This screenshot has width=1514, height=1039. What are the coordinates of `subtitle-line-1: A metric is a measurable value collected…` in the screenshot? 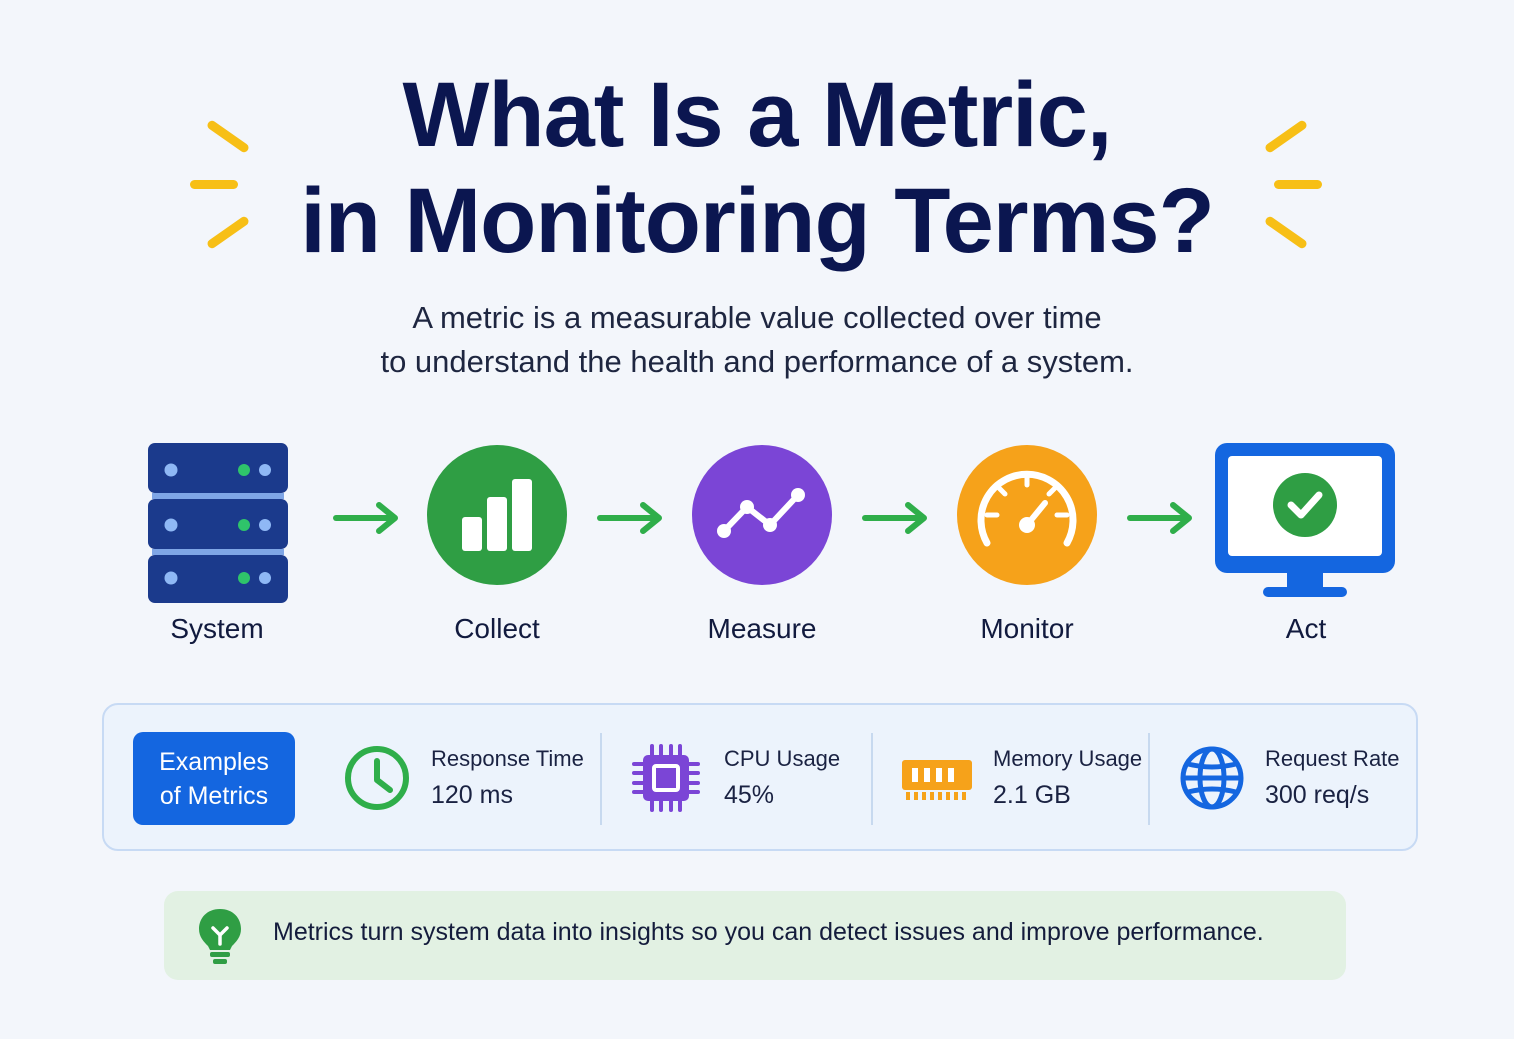 It's located at (757, 317).